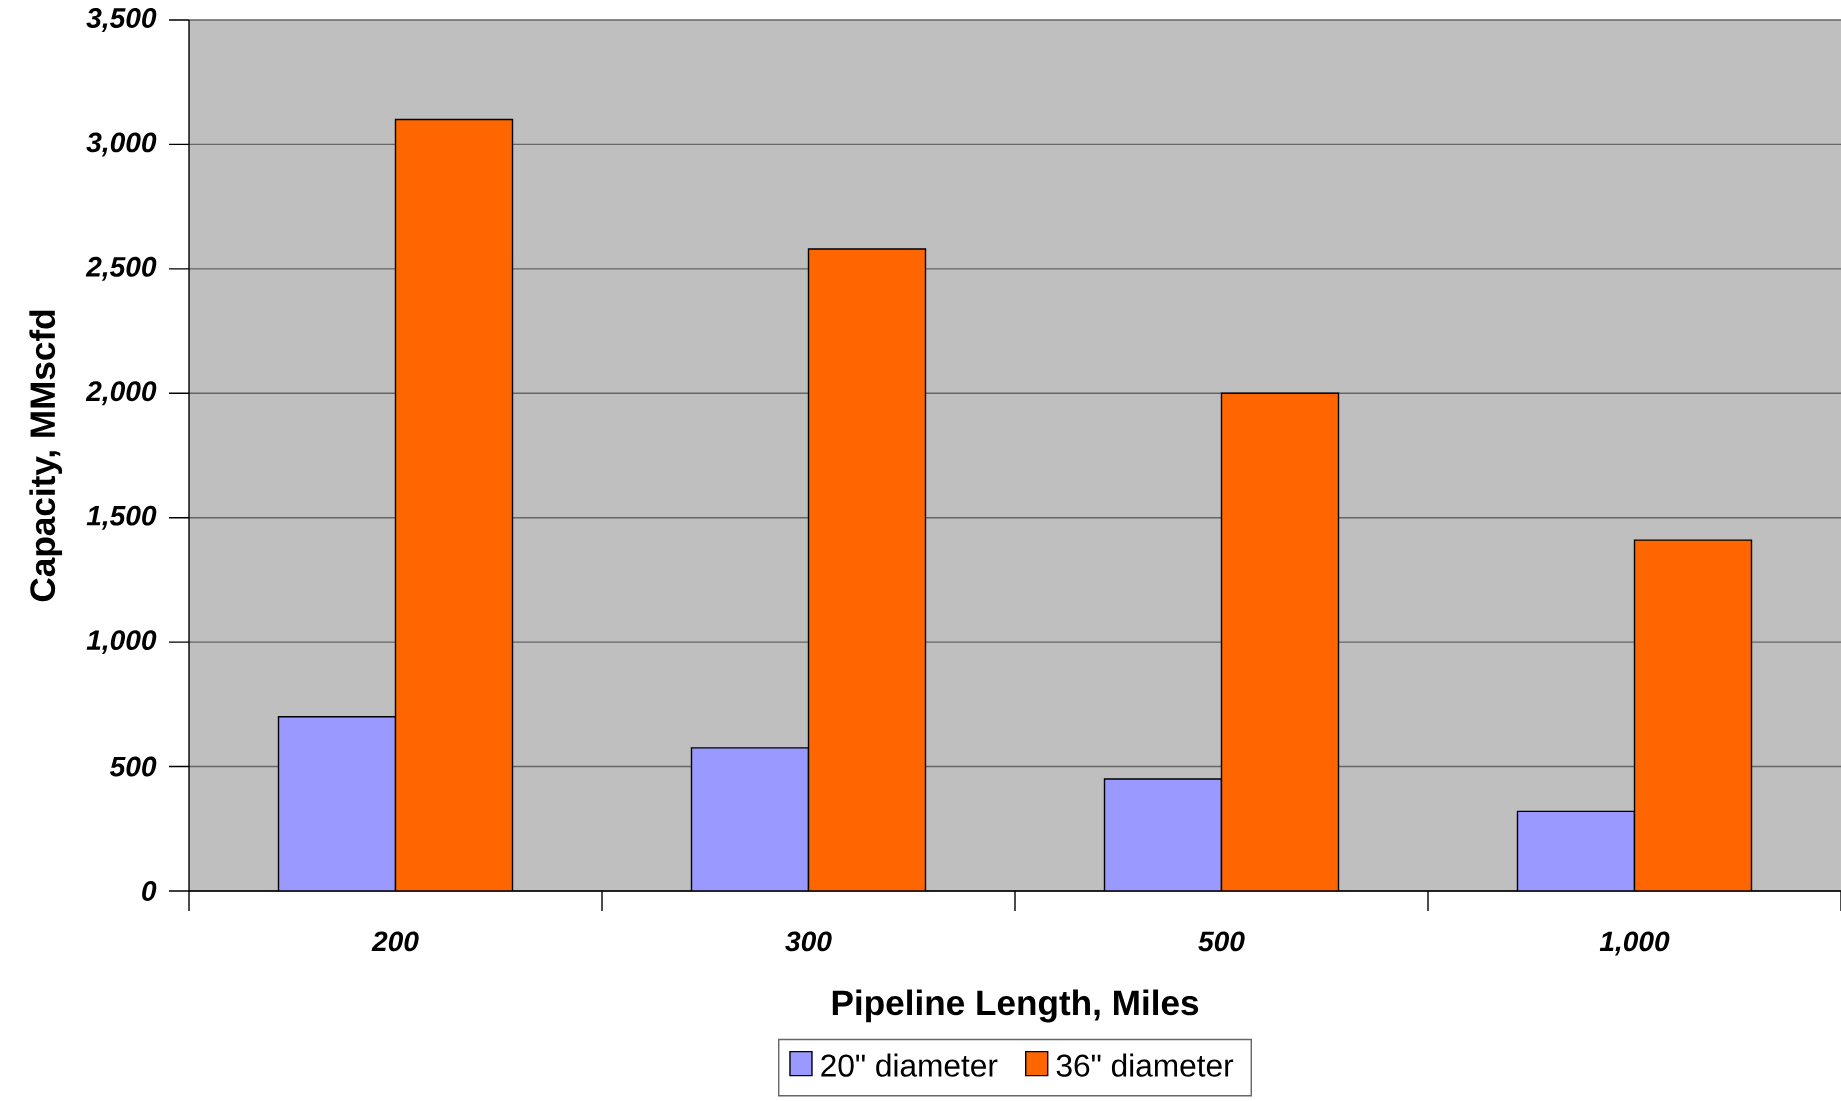 The width and height of the screenshot is (1841, 1101). What do you see at coordinates (1015, 1006) in the screenshot?
I see `x-axis-title: Pipeline Length, Miles` at bounding box center [1015, 1006].